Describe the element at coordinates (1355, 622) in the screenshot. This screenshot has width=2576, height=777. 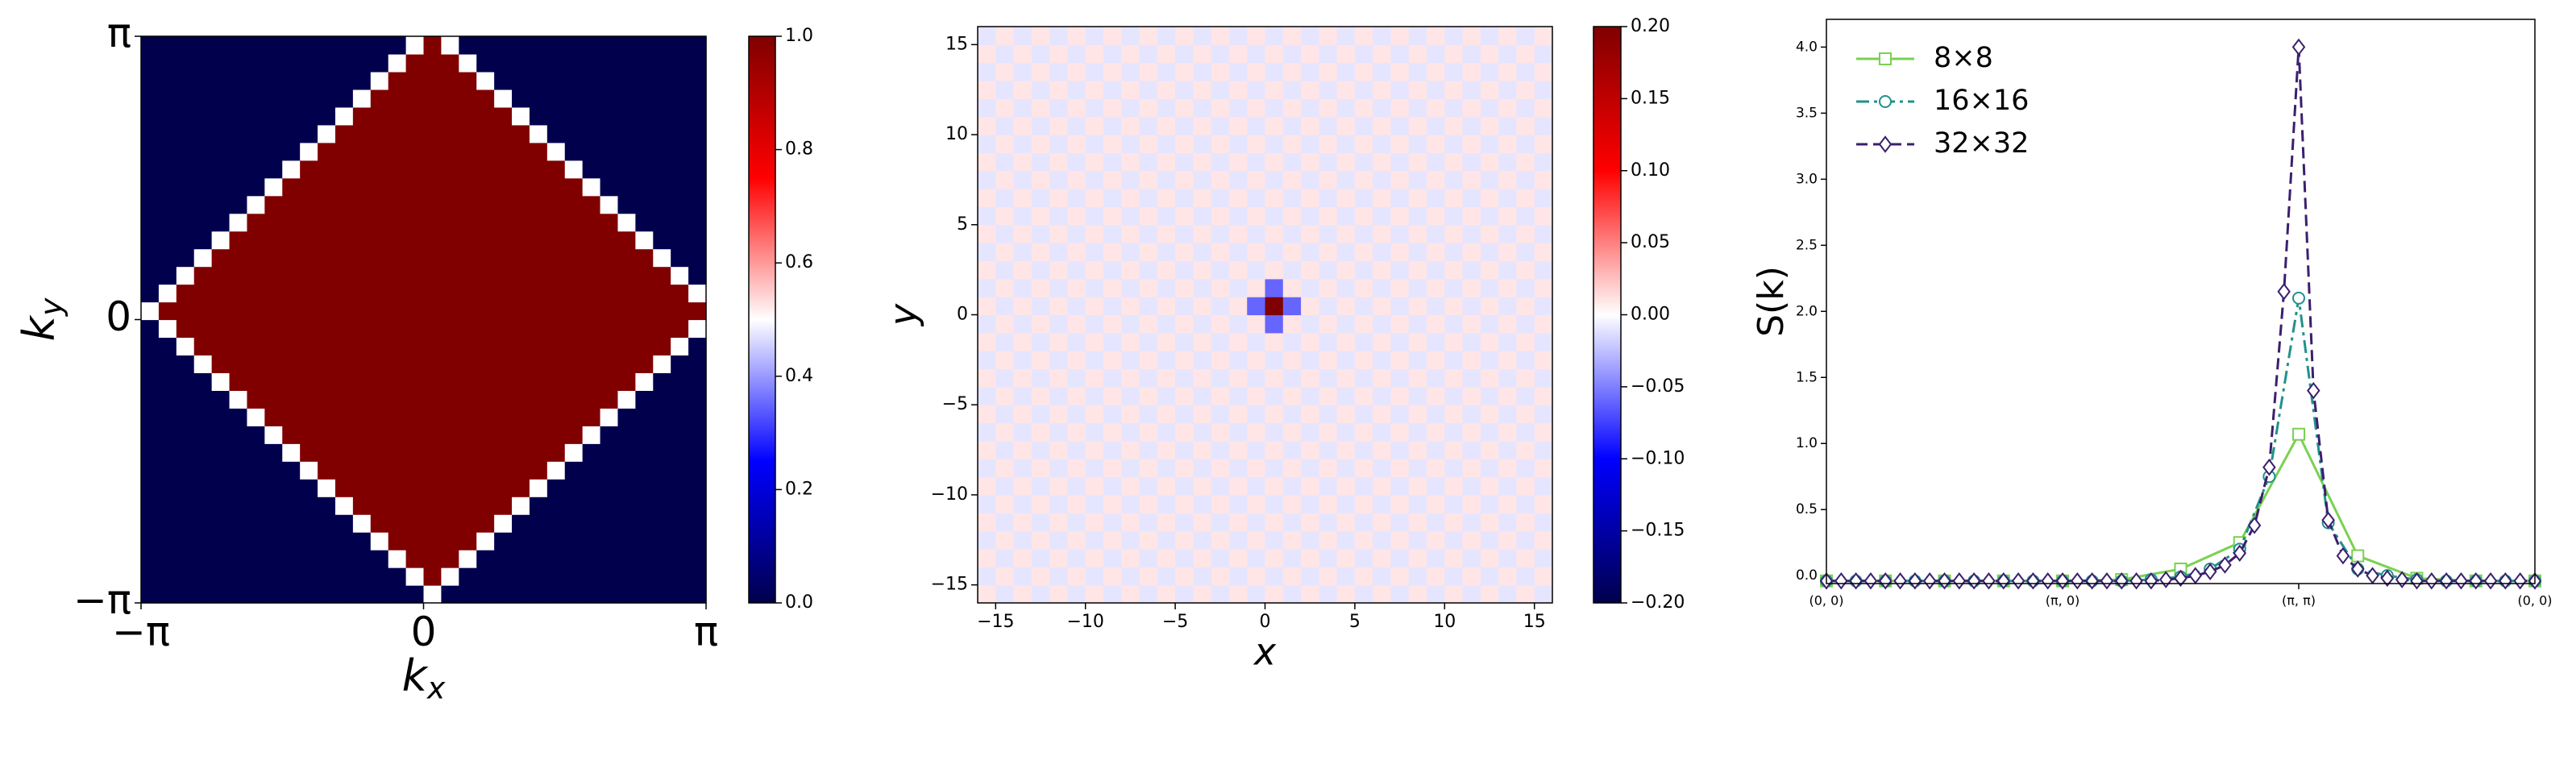
I see `x-tick-label: 5` at that location.